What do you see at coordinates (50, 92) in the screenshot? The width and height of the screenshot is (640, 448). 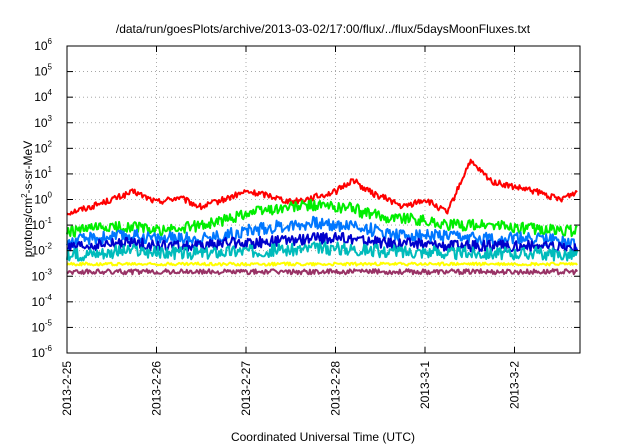 I see `y-tick-exp: 4` at bounding box center [50, 92].